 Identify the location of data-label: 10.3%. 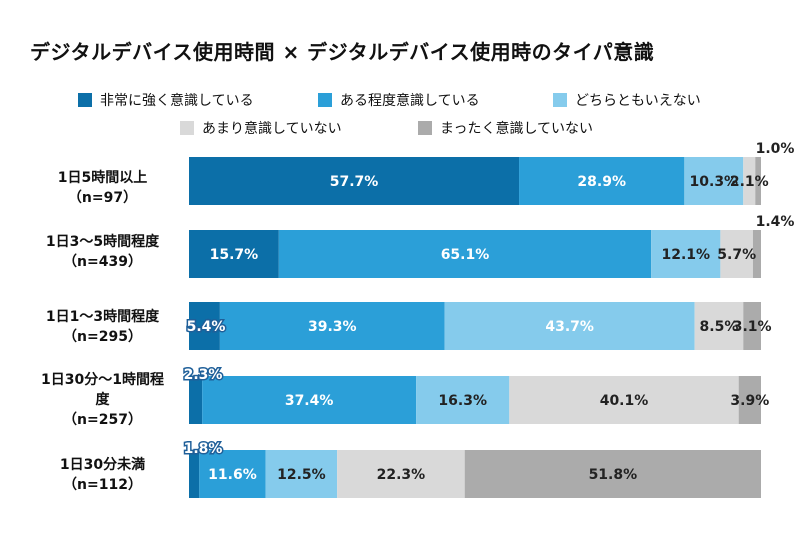
(714, 182).